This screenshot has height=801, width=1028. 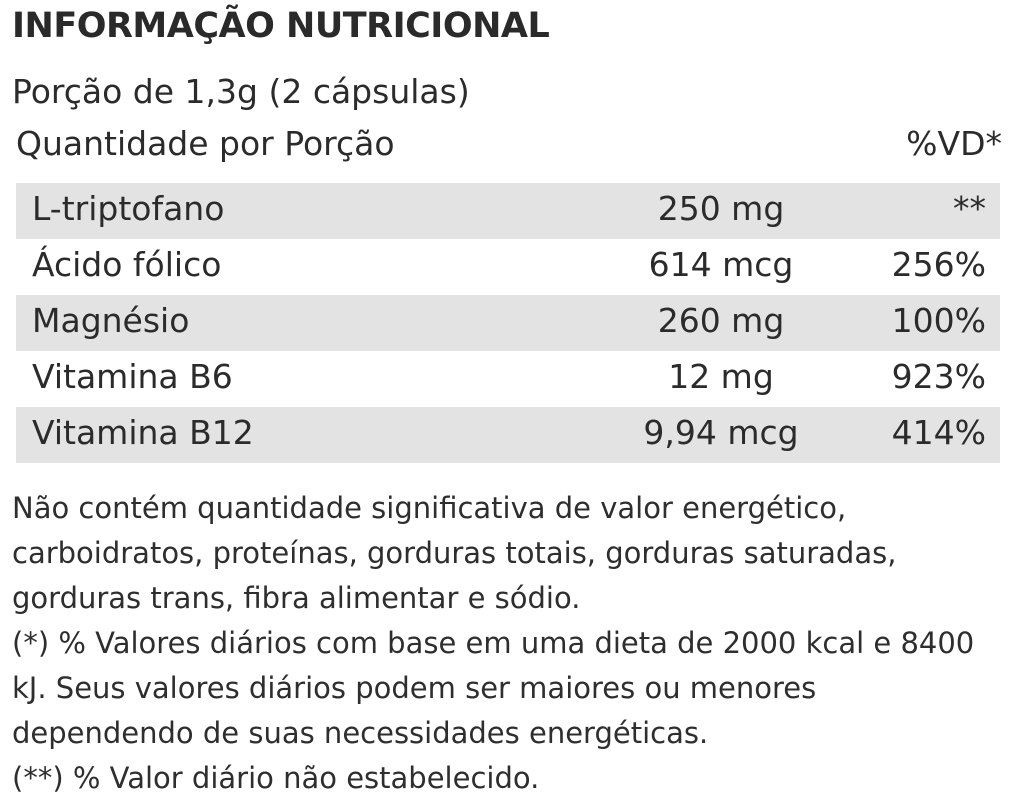 I want to click on table-row: L-triptofano 250 mg **, so click(x=508, y=211).